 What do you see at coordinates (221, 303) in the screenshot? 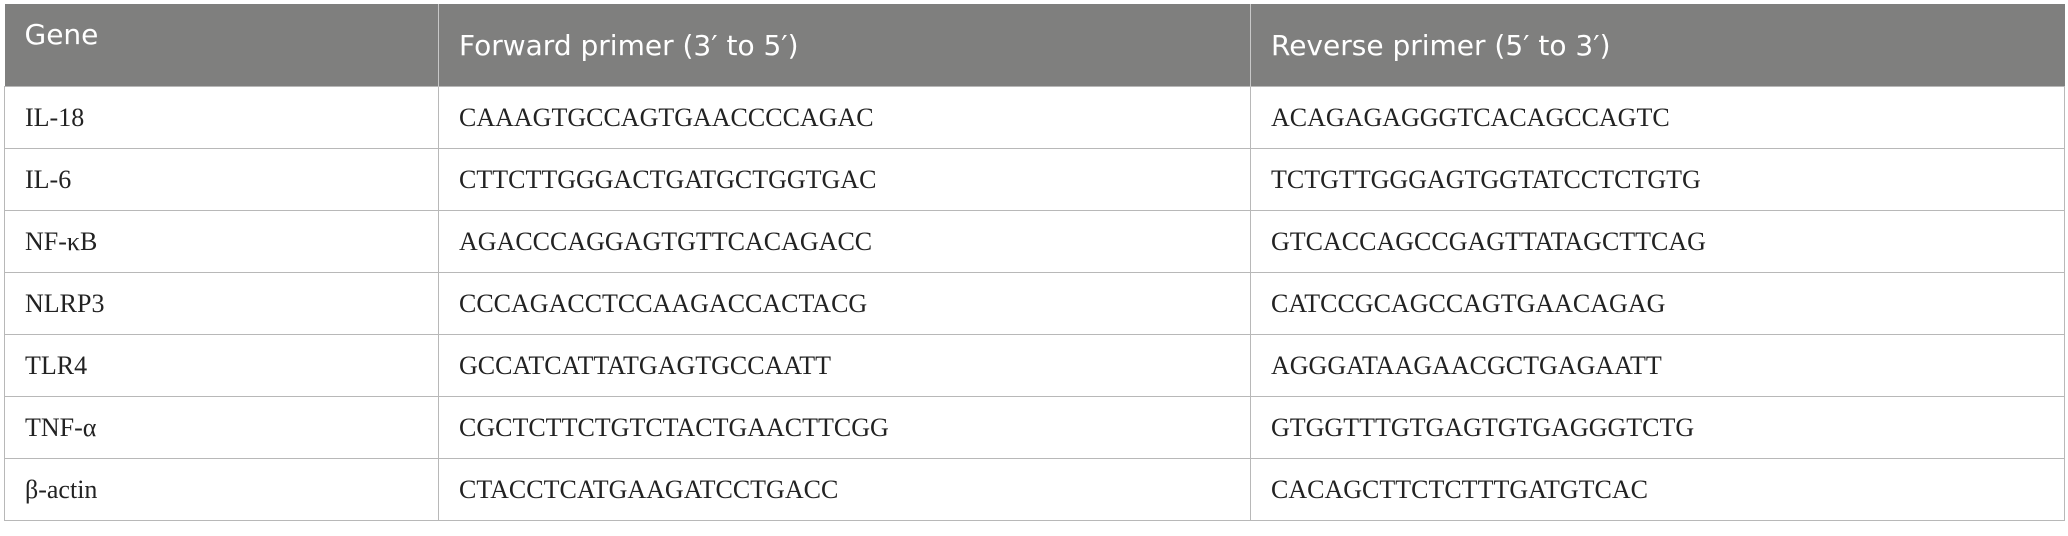
I see `table-cell: NLRP3` at bounding box center [221, 303].